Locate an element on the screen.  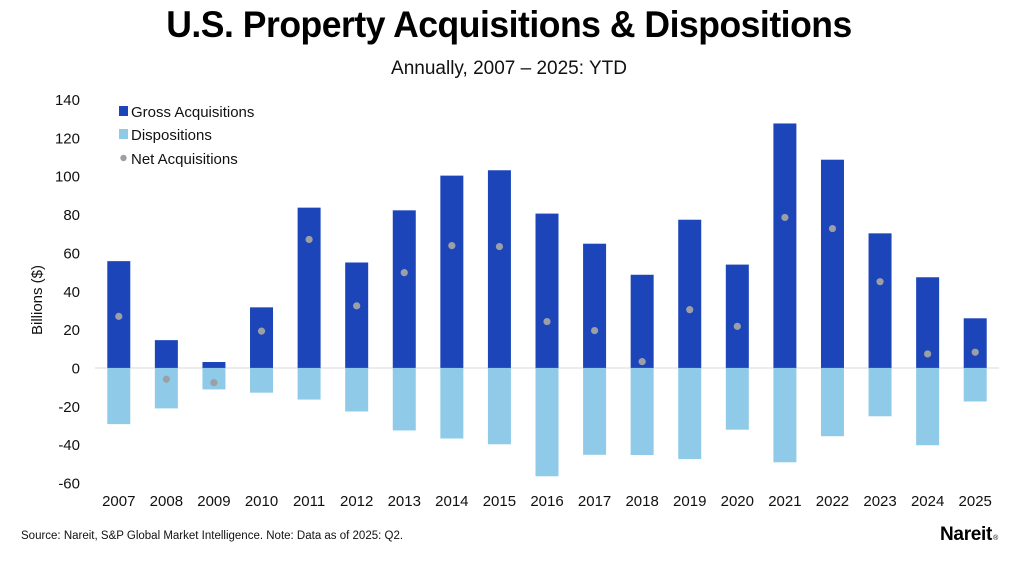
y-tick-label: 40 is located at coordinates (71, 292).